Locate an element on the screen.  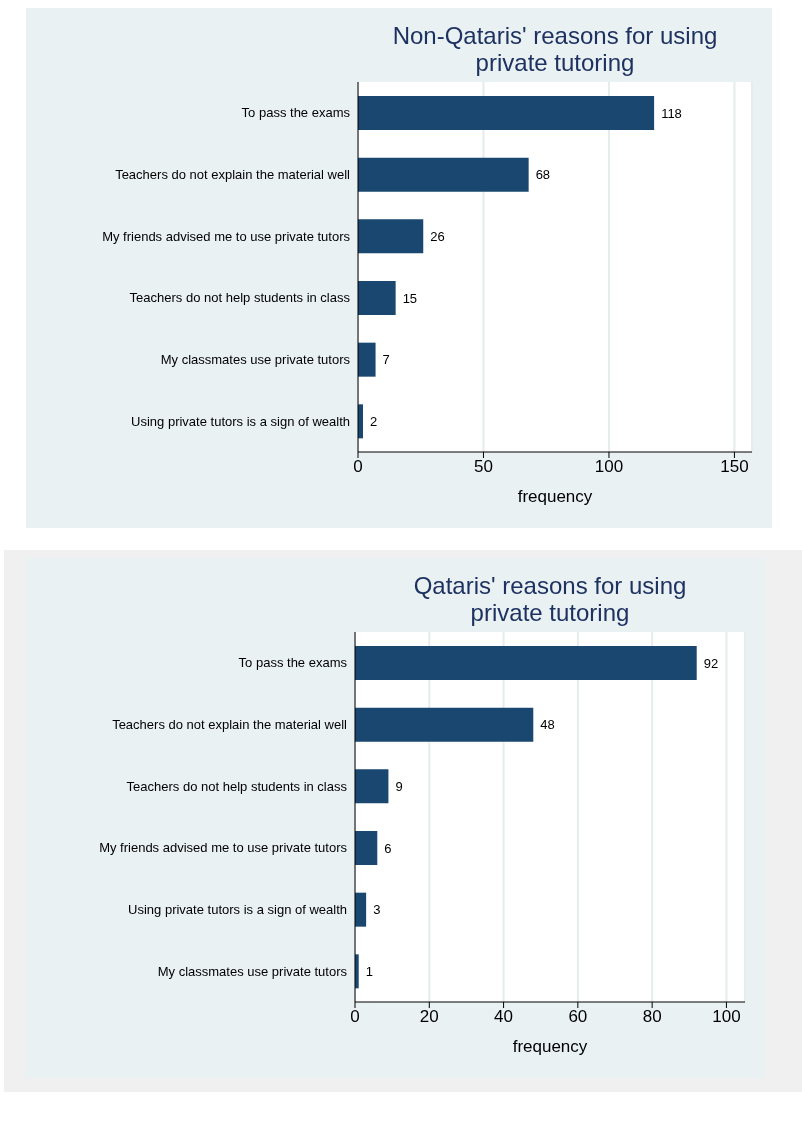
data-label: 48 is located at coordinates (547, 725).